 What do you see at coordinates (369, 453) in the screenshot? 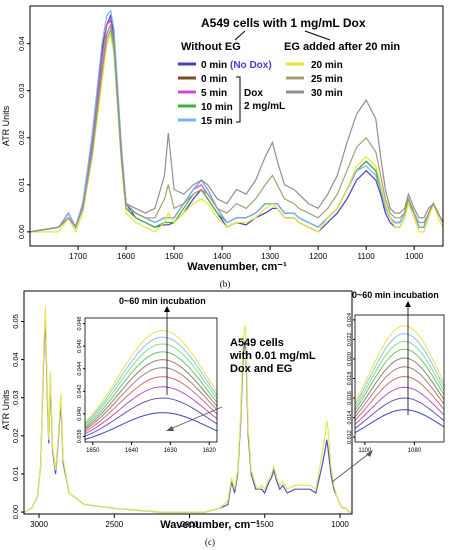
I see `inset2-pointer-head` at bounding box center [369, 453].